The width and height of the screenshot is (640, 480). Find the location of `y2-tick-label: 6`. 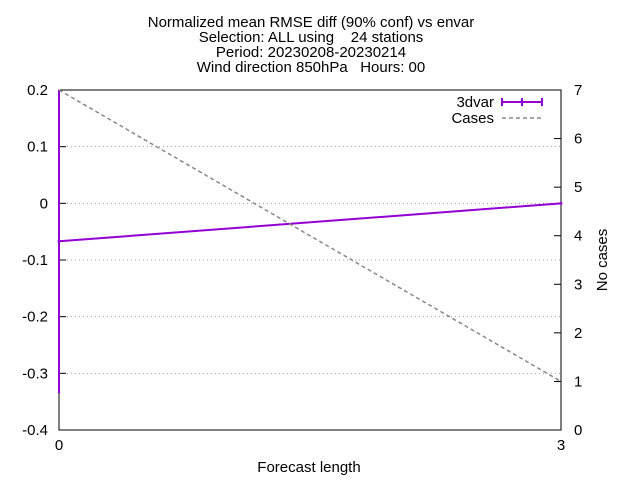

y2-tick-label: 6 is located at coordinates (578, 139).